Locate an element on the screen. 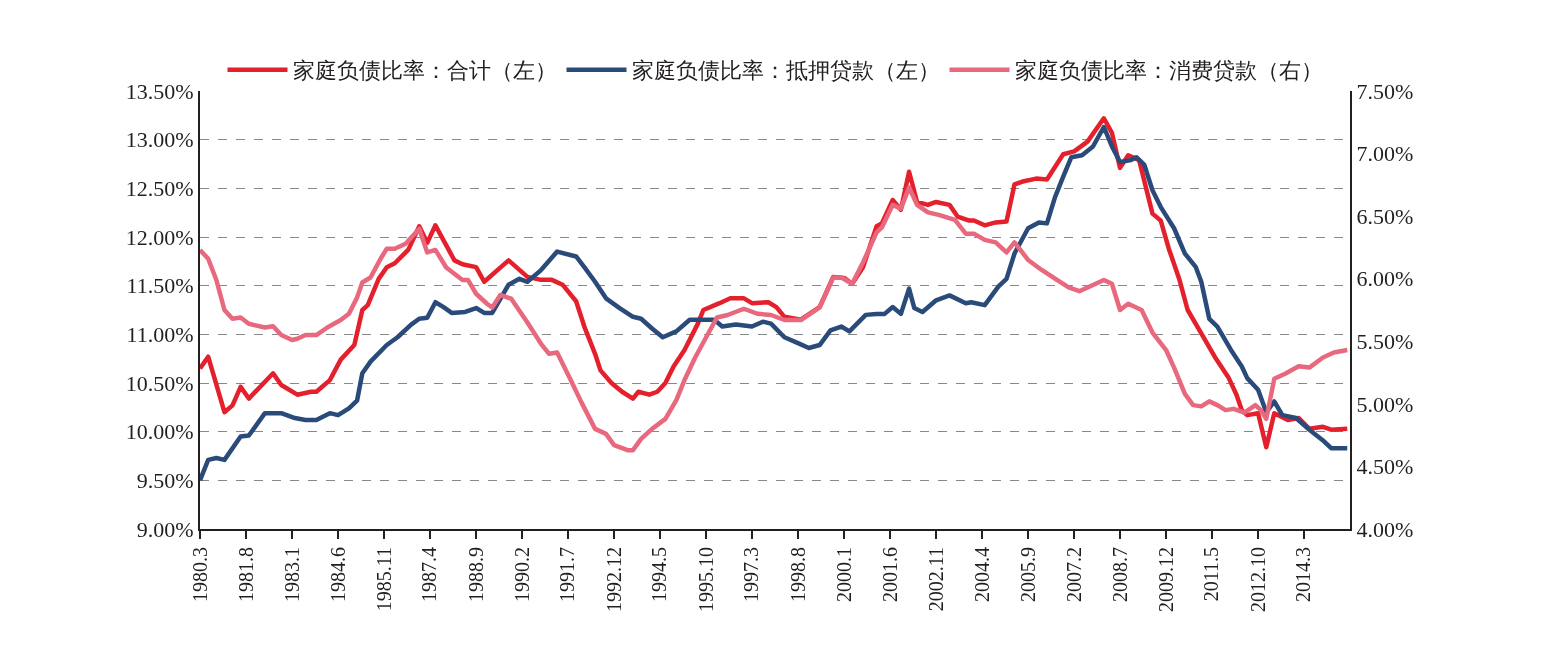 The width and height of the screenshot is (1553, 671). y2-tick-label: 7.50% is located at coordinates (1385, 91).